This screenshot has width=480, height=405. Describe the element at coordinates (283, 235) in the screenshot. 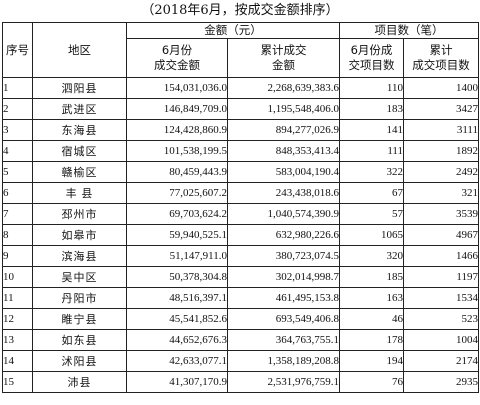

I see `row-cumulative-amount: 632,980,226.6` at that location.